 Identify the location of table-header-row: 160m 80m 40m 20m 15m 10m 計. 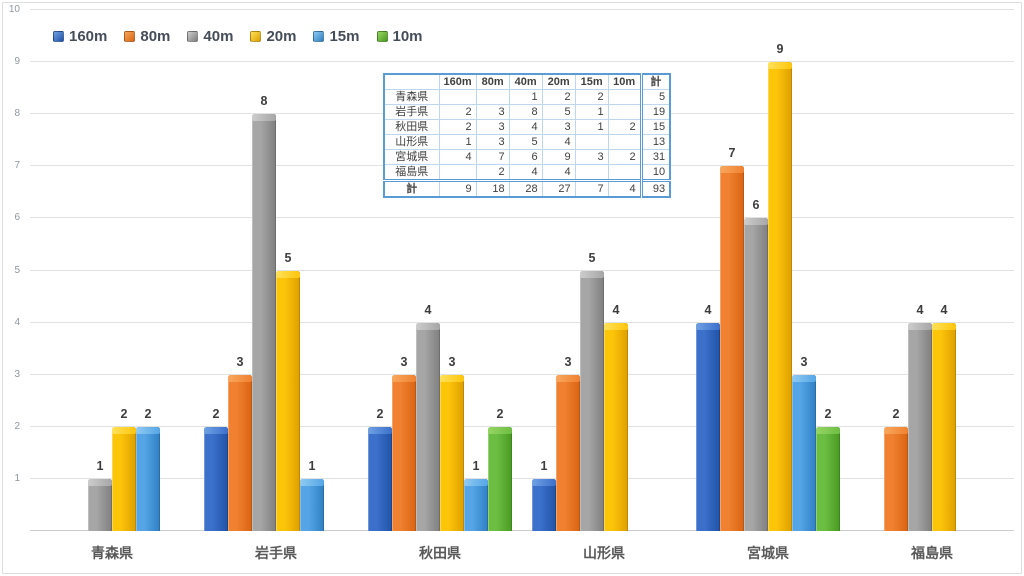
(527, 81).